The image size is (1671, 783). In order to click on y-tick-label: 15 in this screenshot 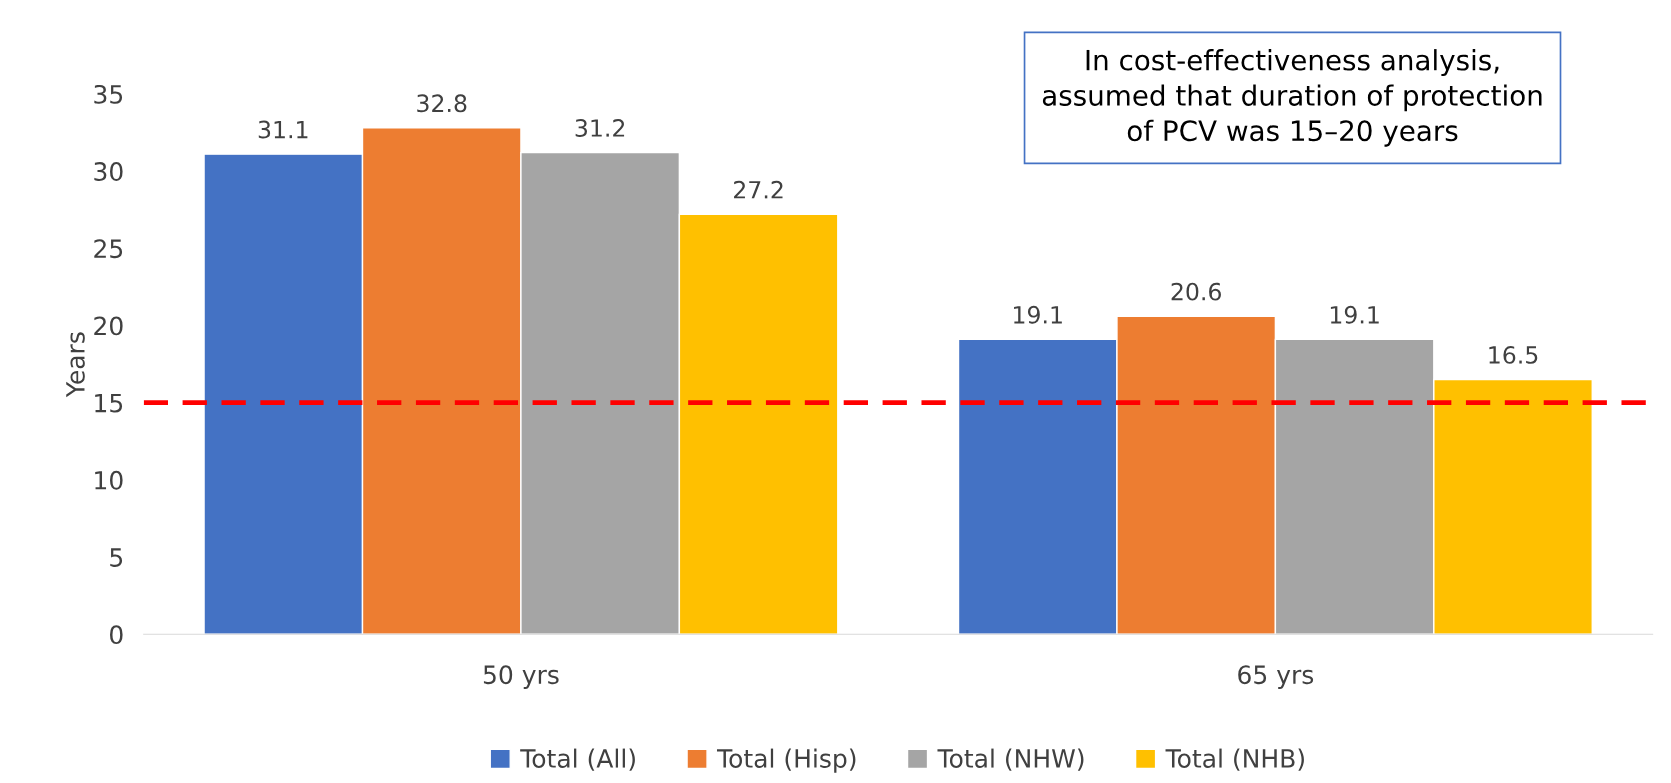, I will do `click(109, 403)`.